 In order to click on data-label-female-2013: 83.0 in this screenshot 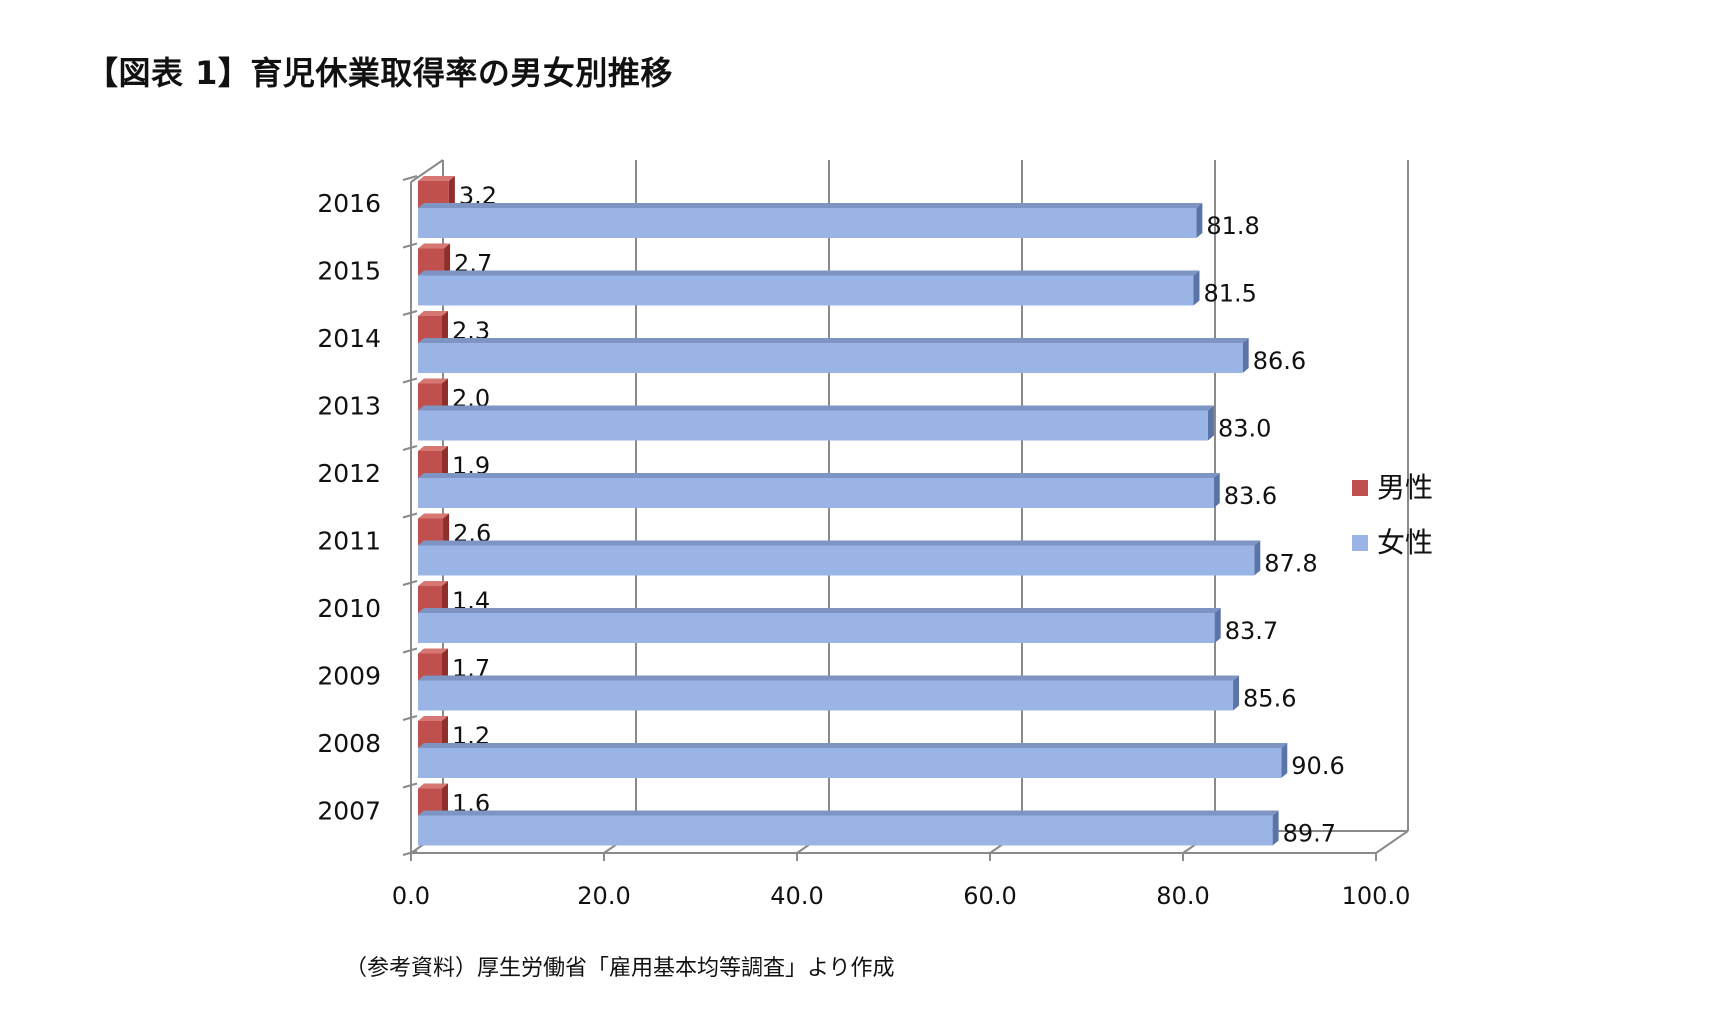, I will do `click(1244, 429)`.